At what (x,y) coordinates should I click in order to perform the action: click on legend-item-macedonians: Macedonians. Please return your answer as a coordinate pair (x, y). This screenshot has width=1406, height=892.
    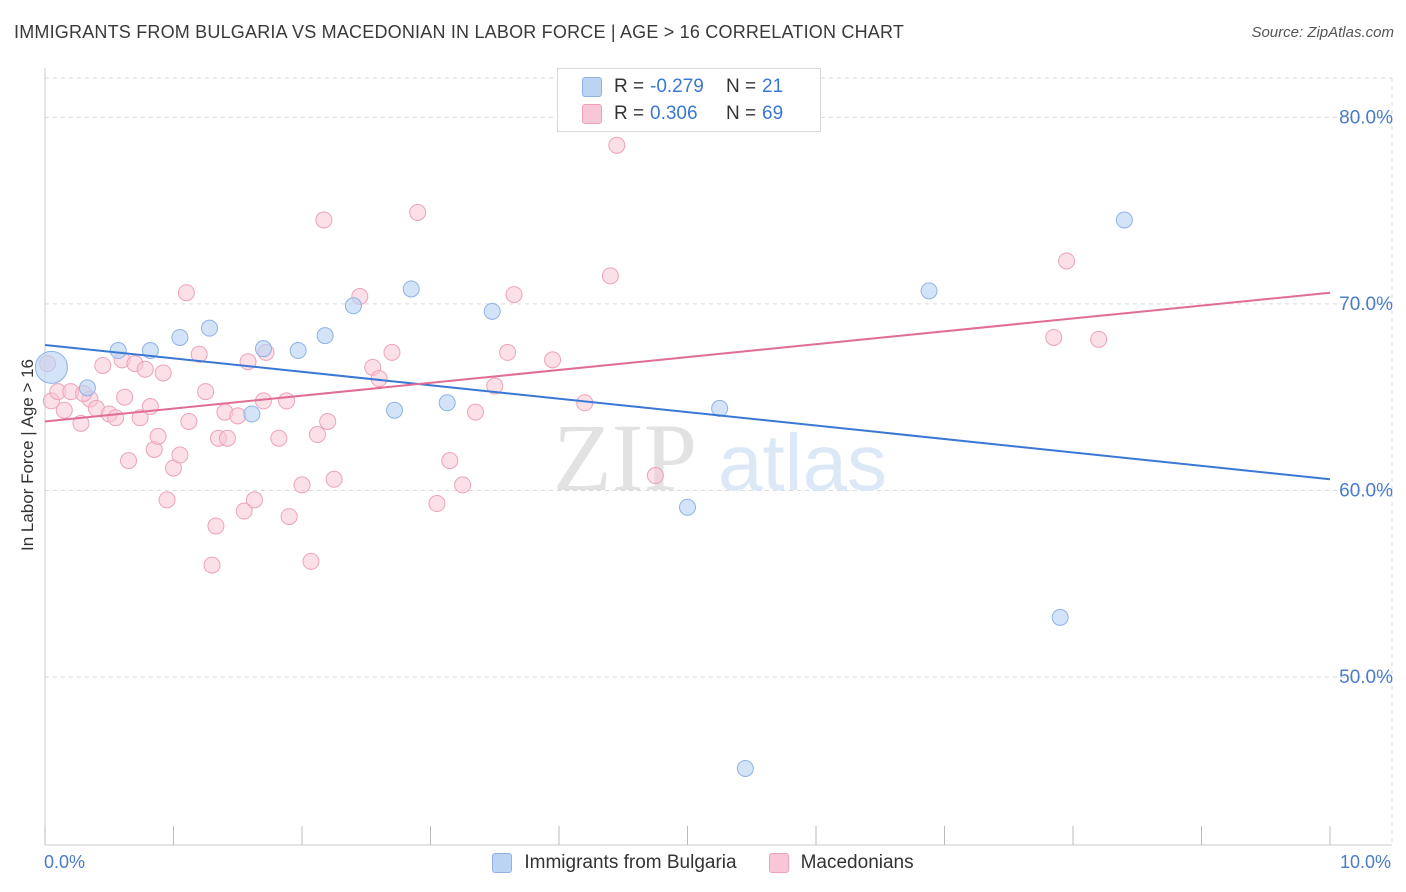
    Looking at the image, I should click on (841, 863).